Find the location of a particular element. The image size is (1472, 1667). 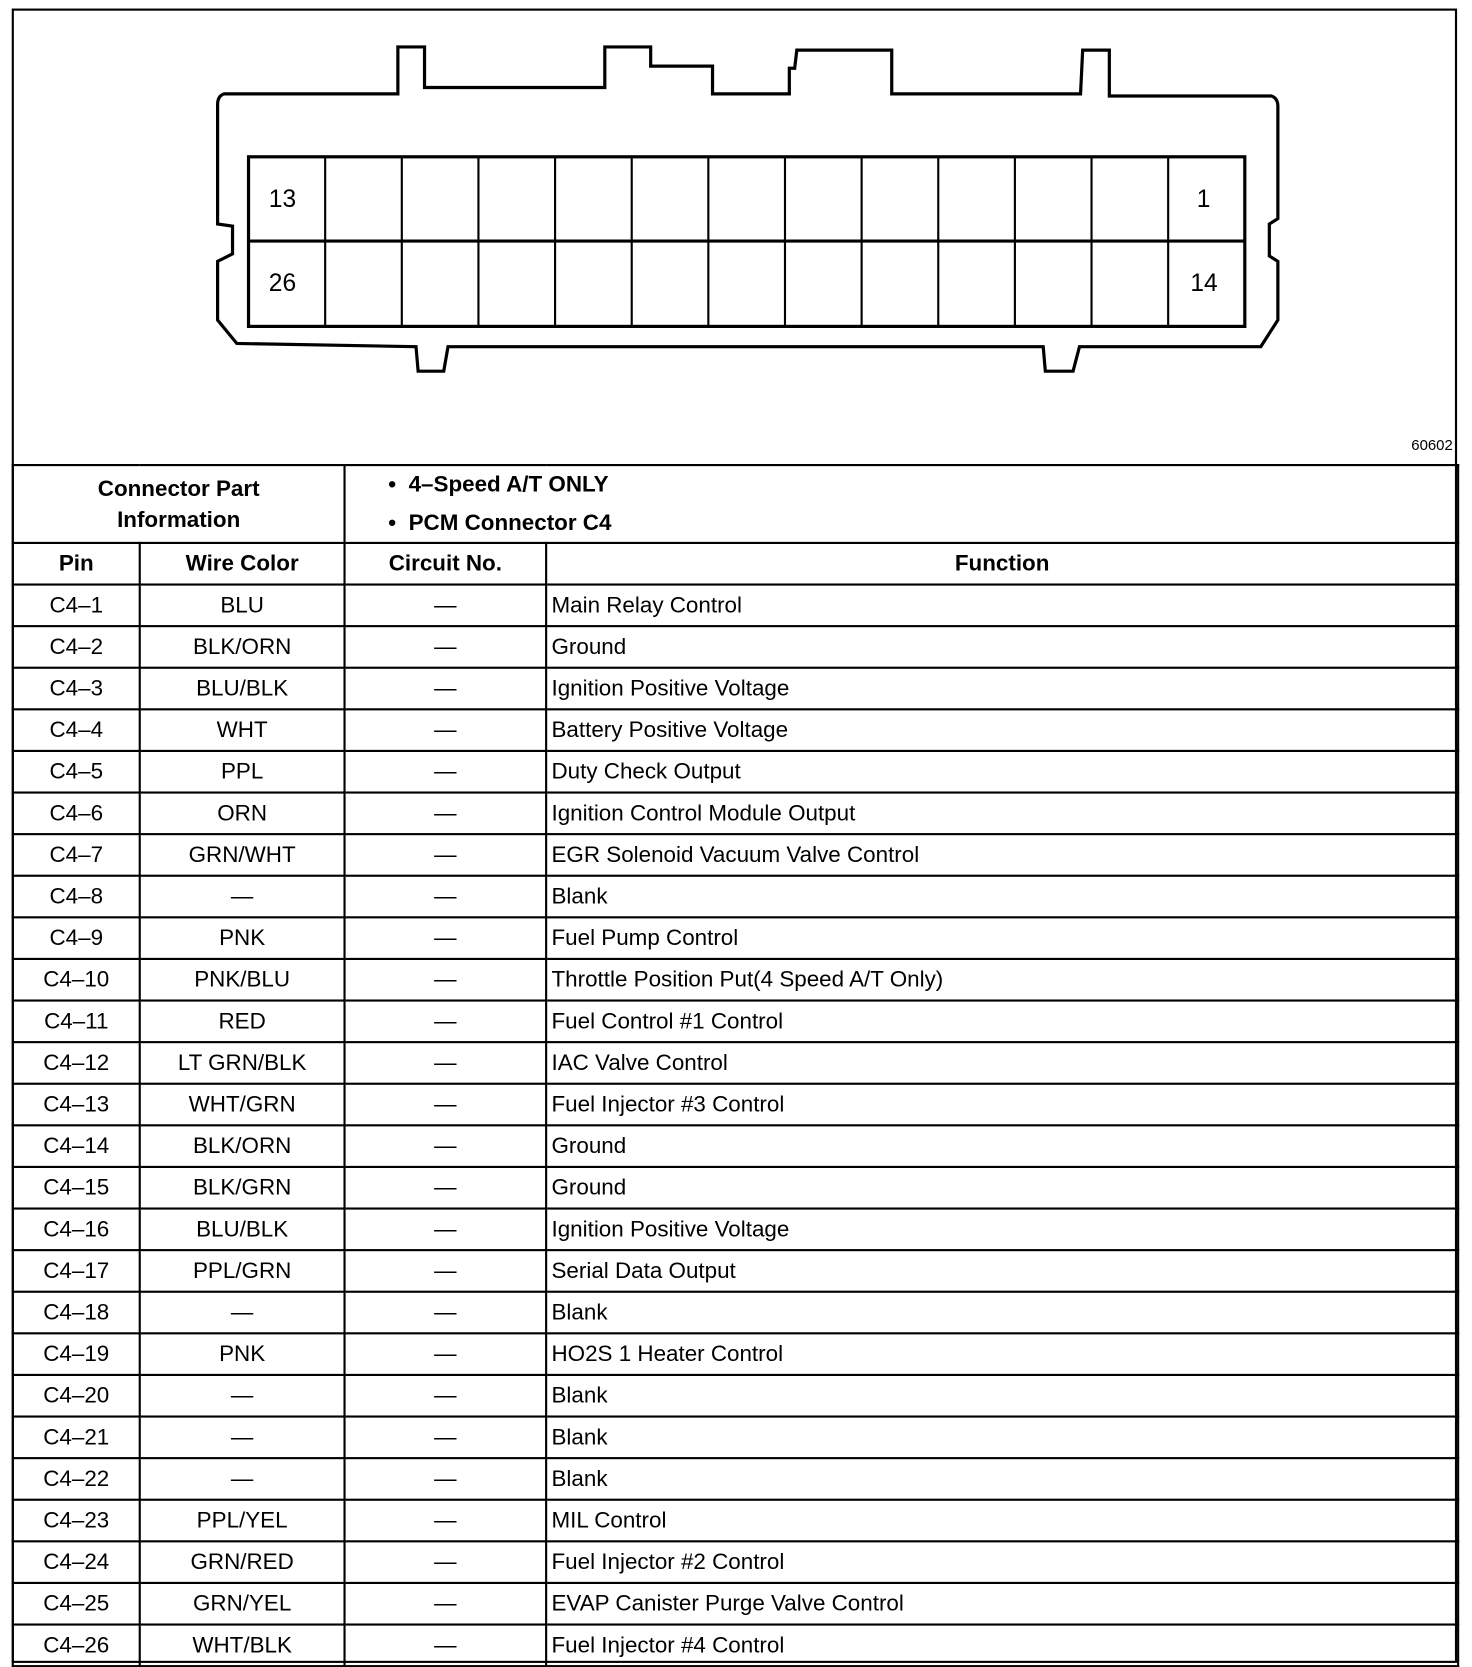

connector-housing-outline is located at coordinates (748, 209).